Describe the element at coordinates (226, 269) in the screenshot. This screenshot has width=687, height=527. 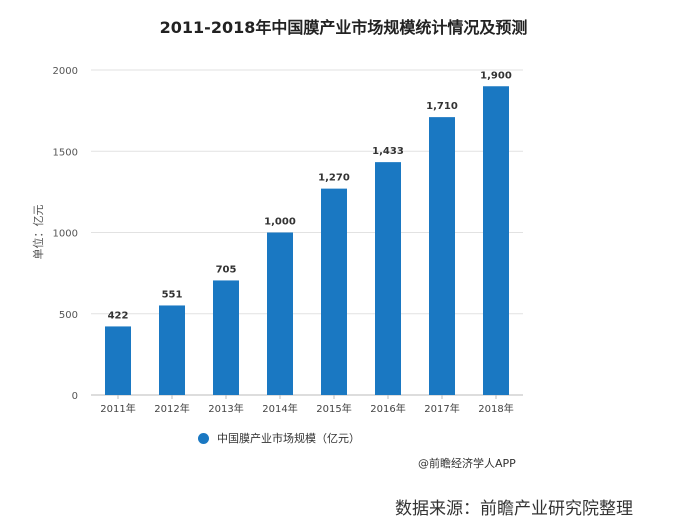
I see `data-label: 705` at that location.